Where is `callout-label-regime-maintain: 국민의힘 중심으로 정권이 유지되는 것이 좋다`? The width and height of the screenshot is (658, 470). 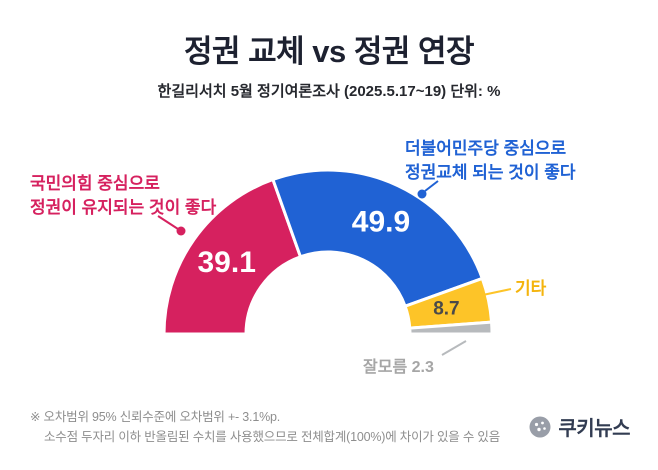
callout-label-regime-maintain: 국민의힘 중심으로 정권이 유지되는 것이 좋다 is located at coordinates (123, 196).